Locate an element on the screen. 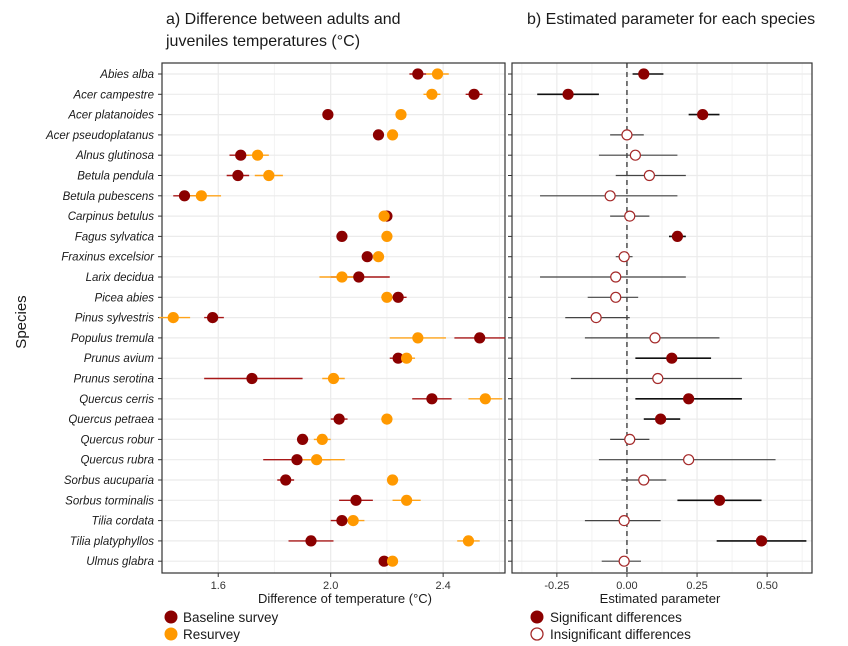 The image size is (848, 646). species-label: Tilia platyphyllos is located at coordinates (112, 542).